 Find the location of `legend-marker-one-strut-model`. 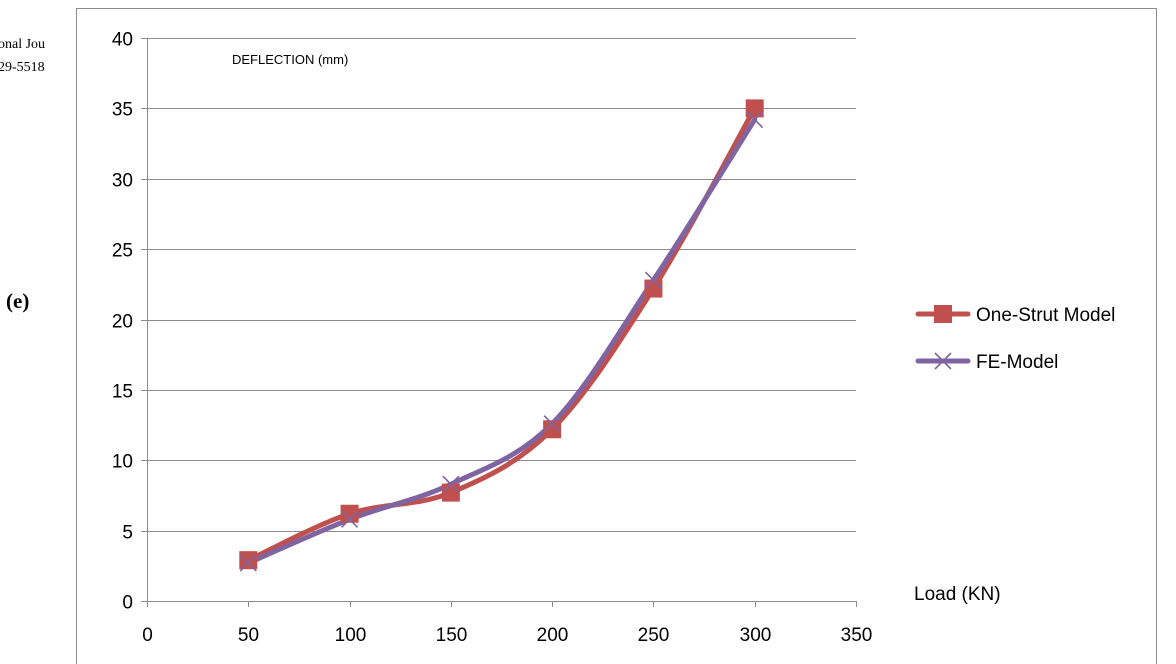

legend-marker-one-strut-model is located at coordinates (943, 314).